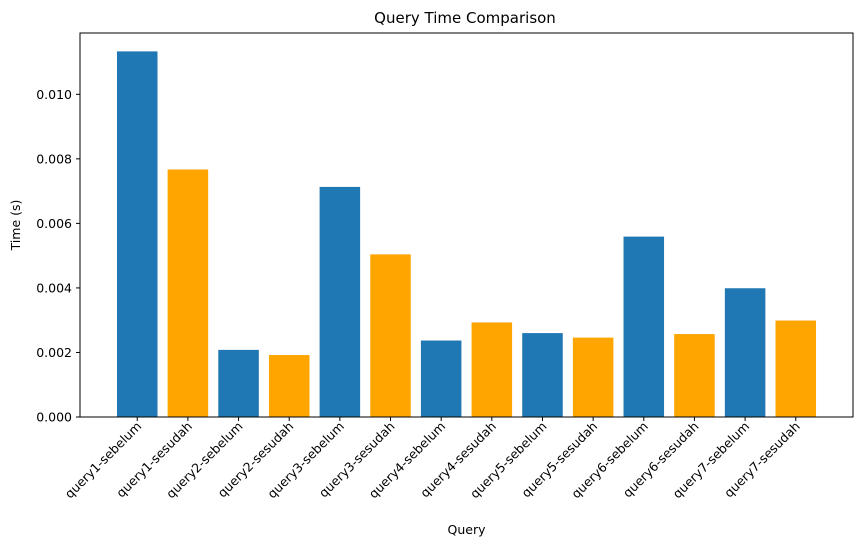  I want to click on bar-query3-sesudah, so click(390, 335).